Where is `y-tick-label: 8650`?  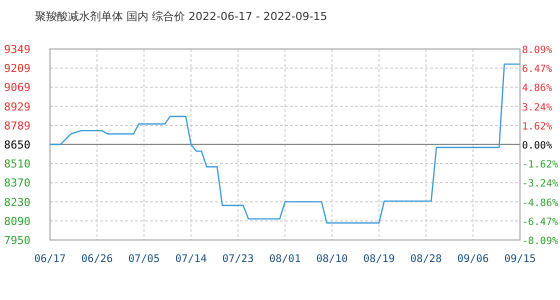 y-tick-label: 8650 is located at coordinates (17, 145).